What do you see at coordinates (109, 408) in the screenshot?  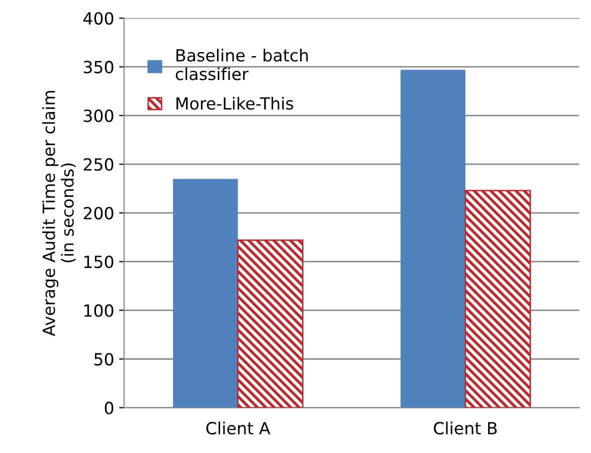 I see `y-tick-label: 0` at bounding box center [109, 408].